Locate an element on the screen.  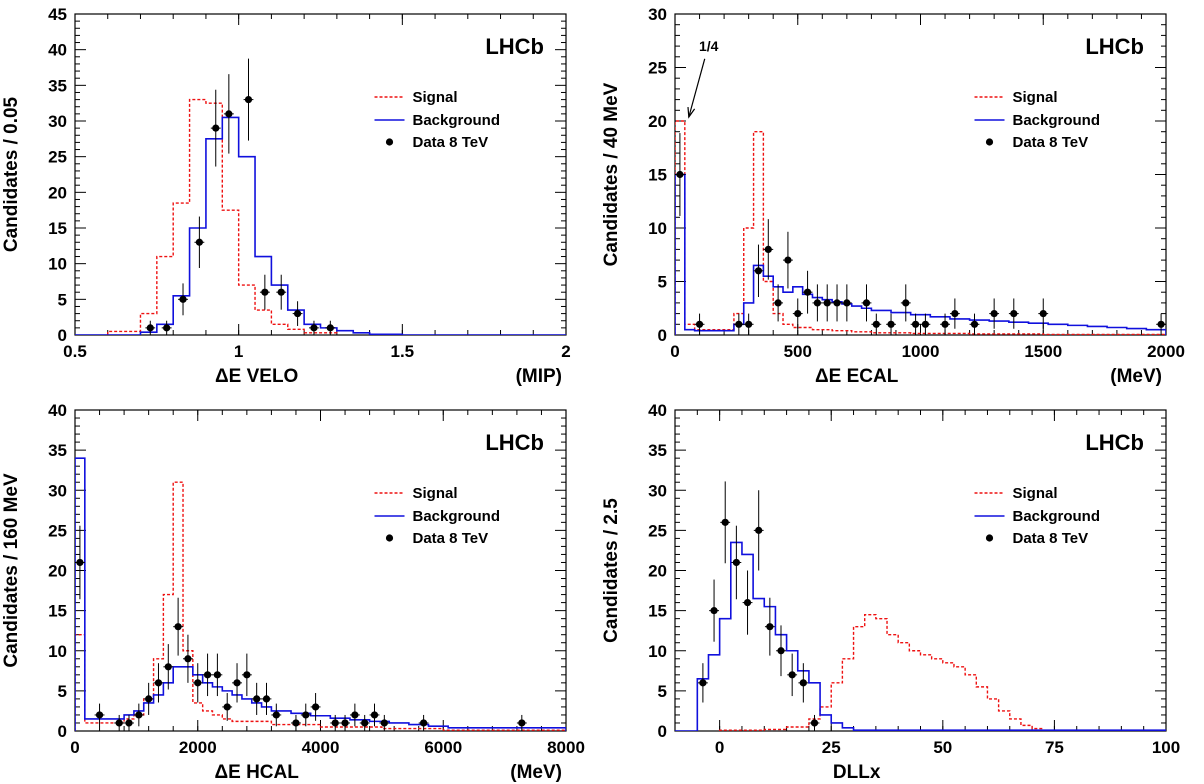
legend-data-marker is located at coordinates (389, 538).